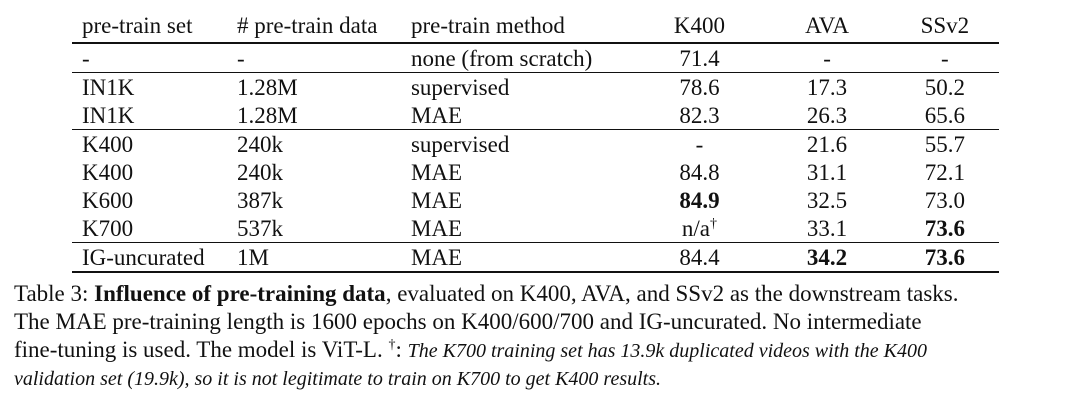  What do you see at coordinates (699, 86) in the screenshot?
I see `cell-k400: 78.6` at bounding box center [699, 86].